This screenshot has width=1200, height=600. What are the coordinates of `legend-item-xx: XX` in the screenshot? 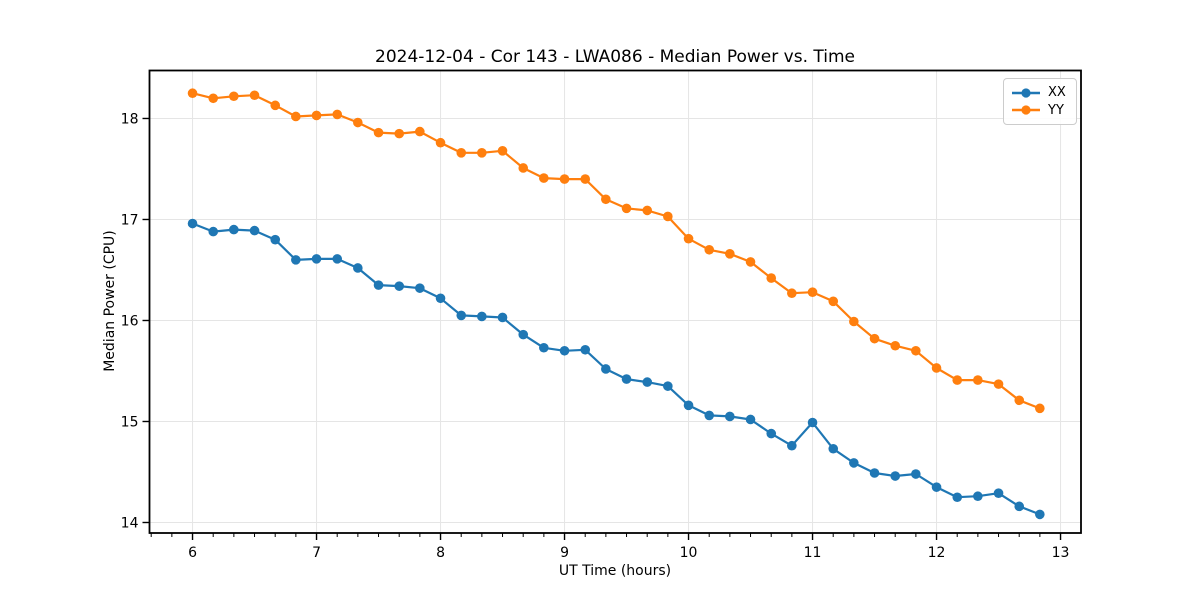 It's located at (1040, 92).